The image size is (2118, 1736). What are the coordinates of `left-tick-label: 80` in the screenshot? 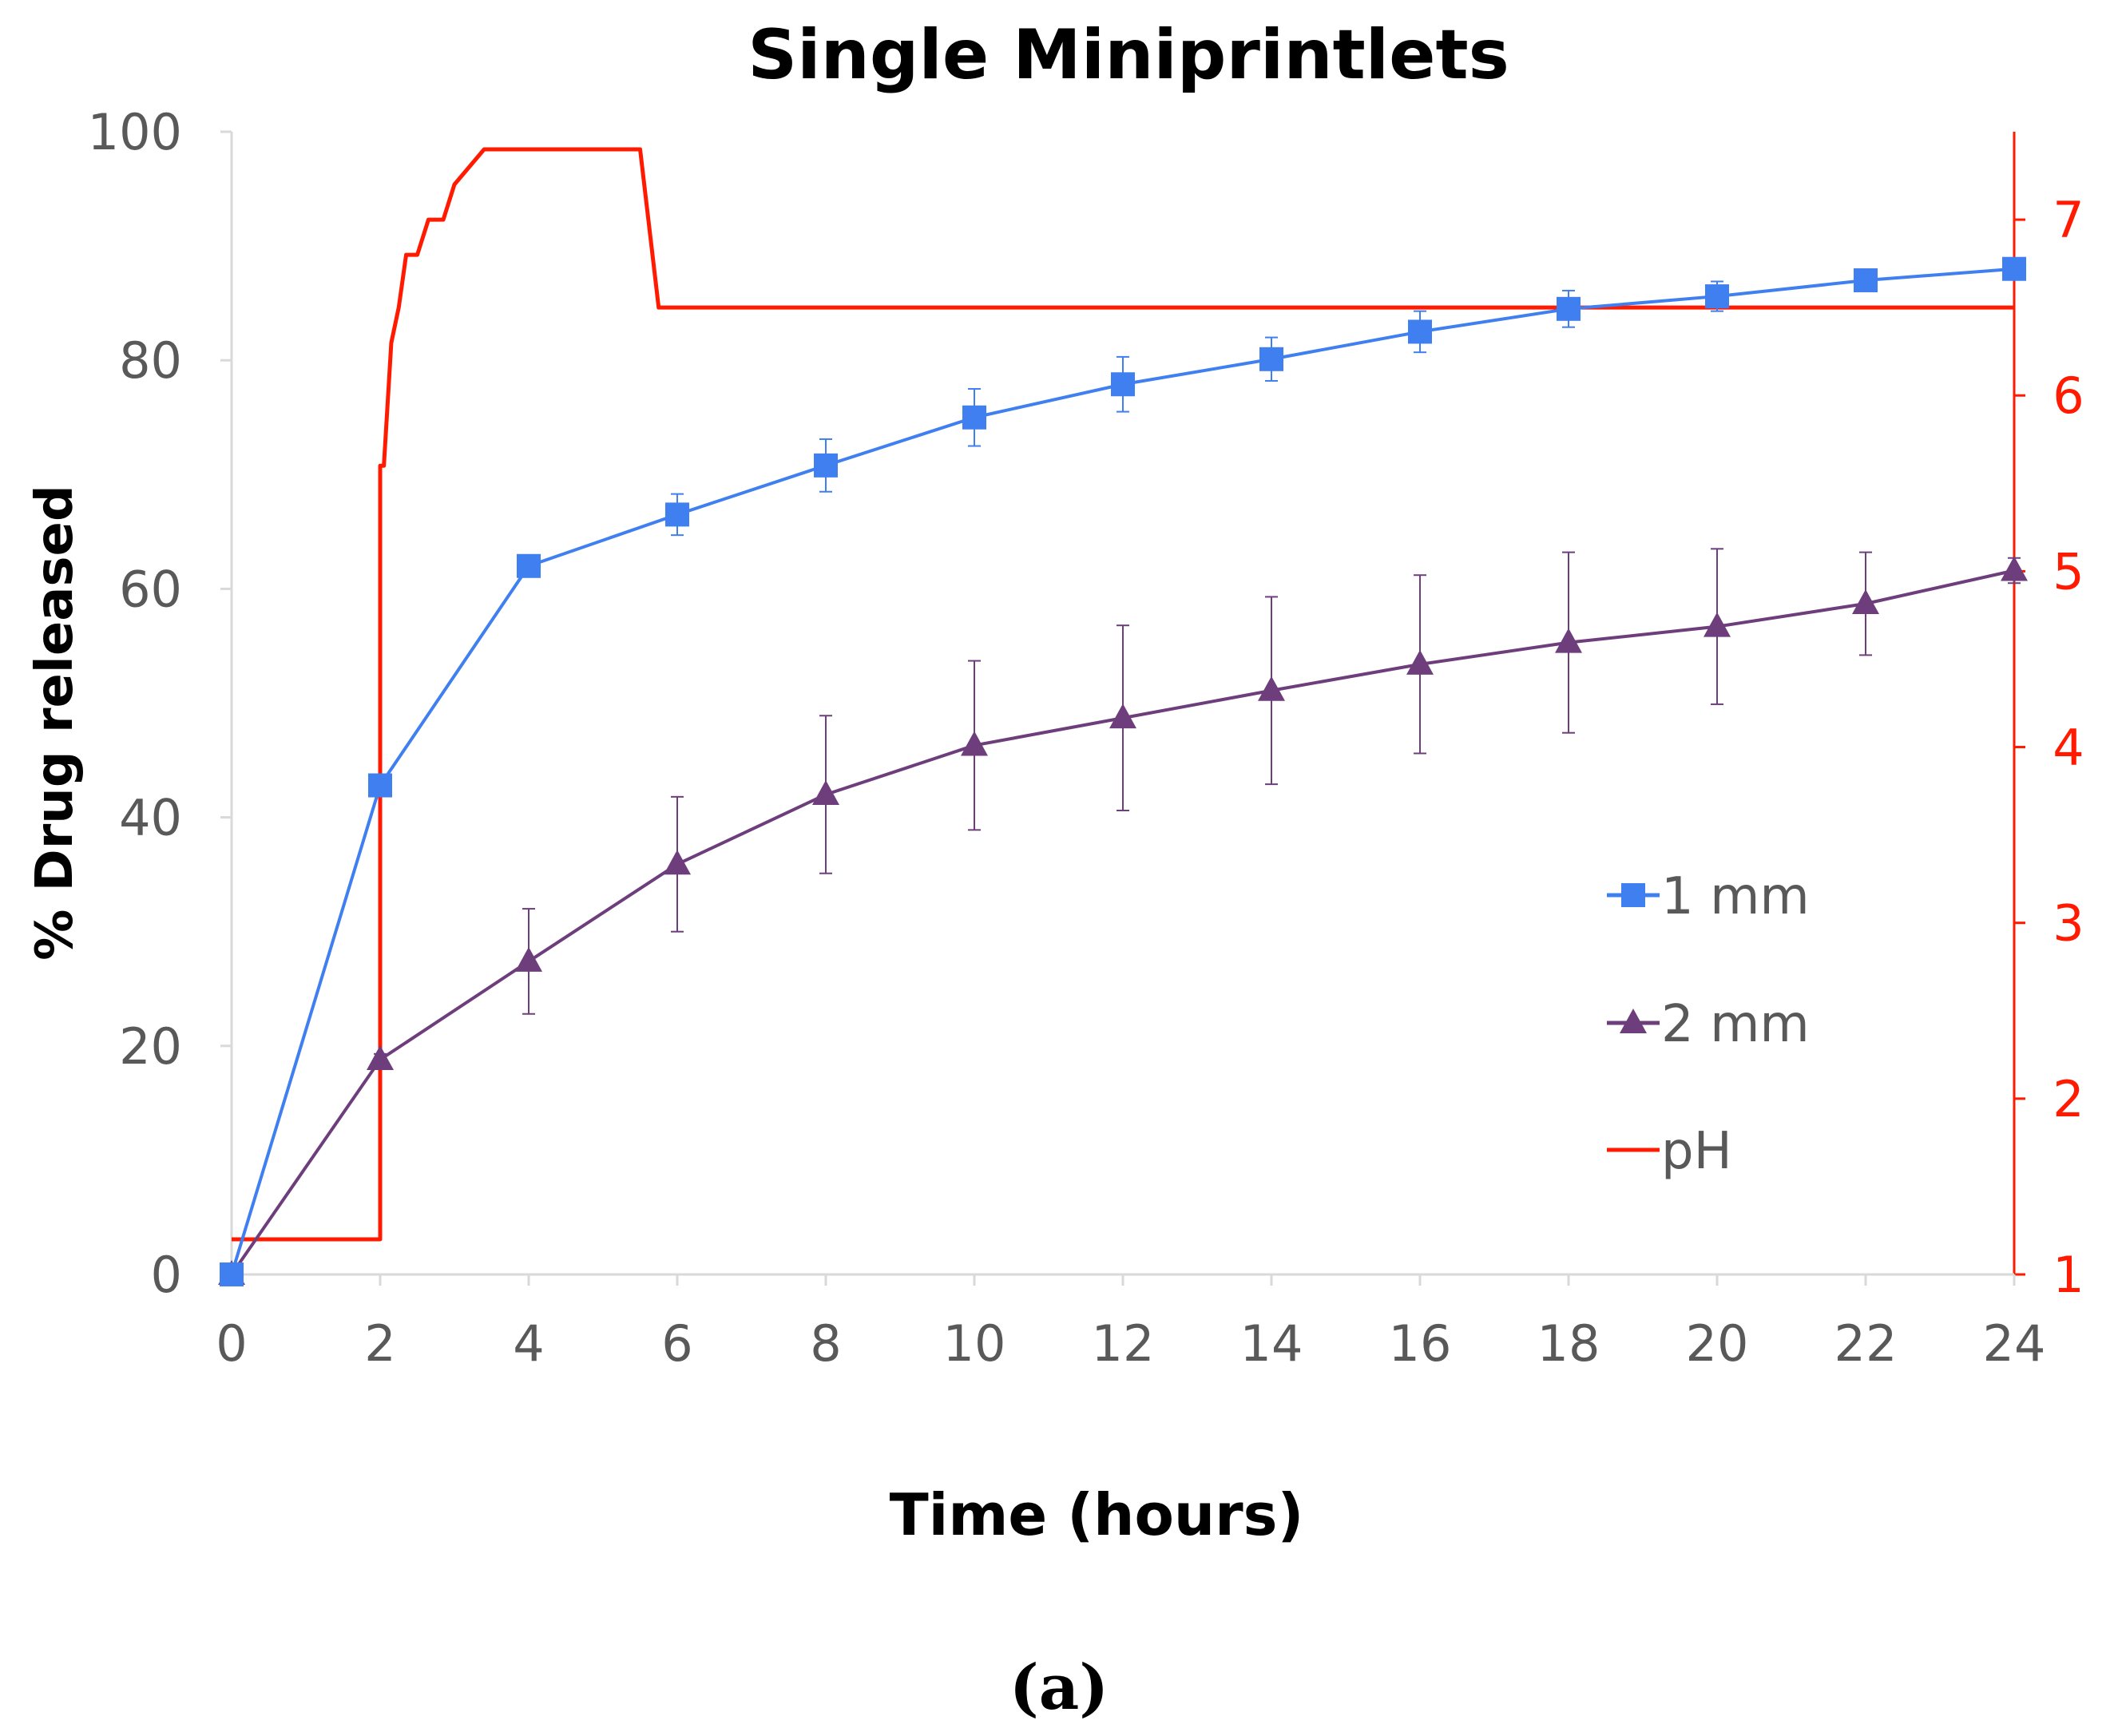 It's located at (150, 360).